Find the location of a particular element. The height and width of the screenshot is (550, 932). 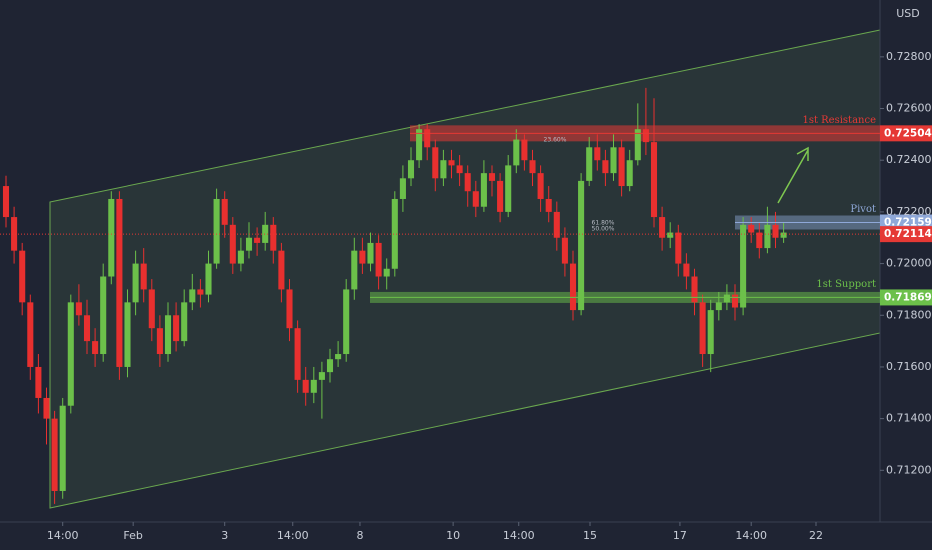

fib-label: 23.60% is located at coordinates (555, 140).